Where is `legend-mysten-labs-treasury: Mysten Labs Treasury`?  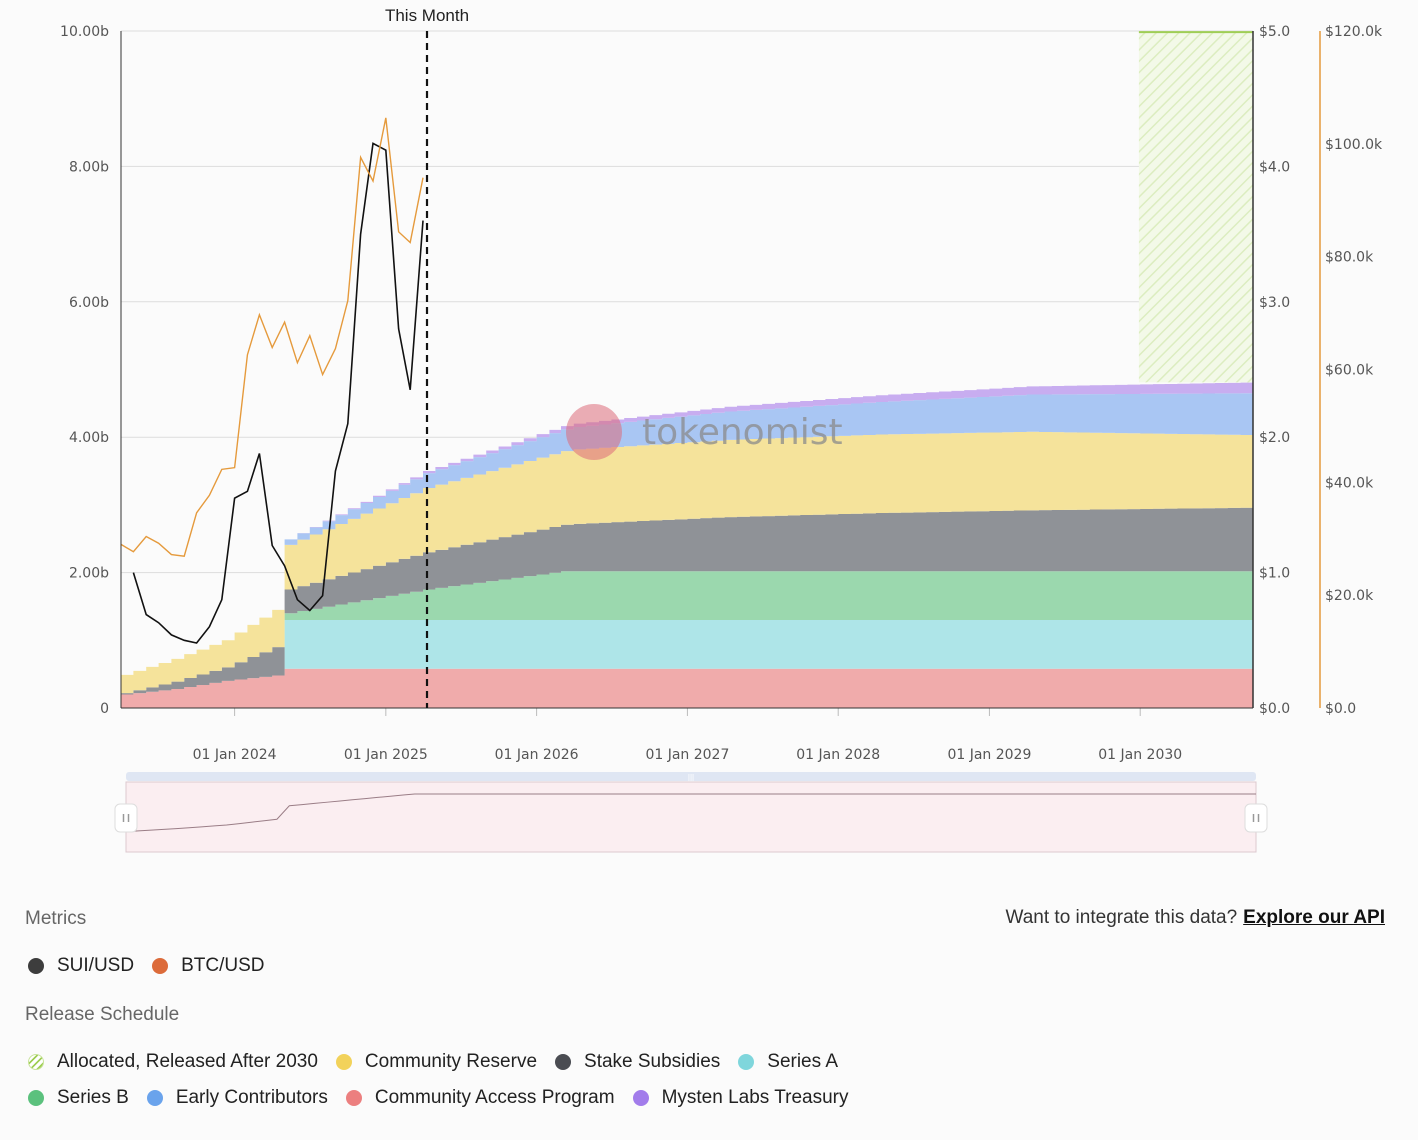
legend-mysten-labs-treasury: Mysten Labs Treasury is located at coordinates (740, 1098).